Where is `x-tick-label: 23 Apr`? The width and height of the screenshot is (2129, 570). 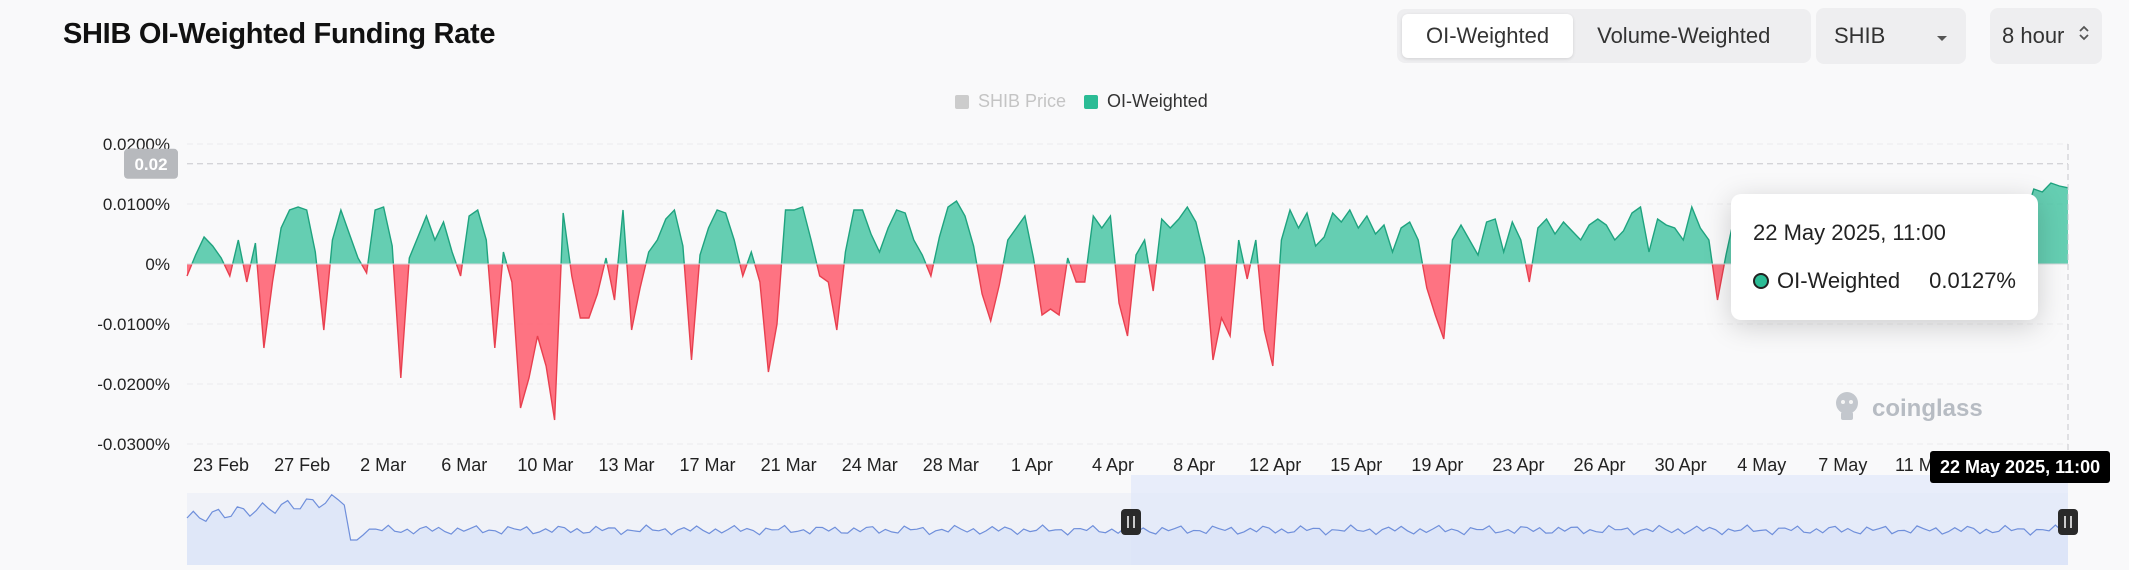
x-tick-label: 23 Apr is located at coordinates (1518, 465).